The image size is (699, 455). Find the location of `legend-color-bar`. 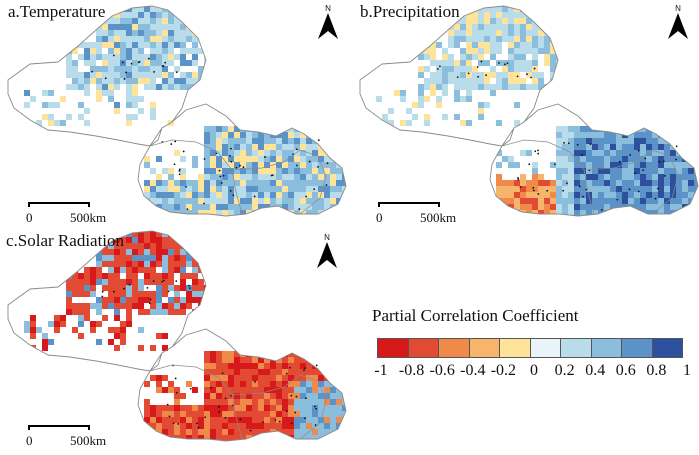

legend-color-bar is located at coordinates (530, 348).